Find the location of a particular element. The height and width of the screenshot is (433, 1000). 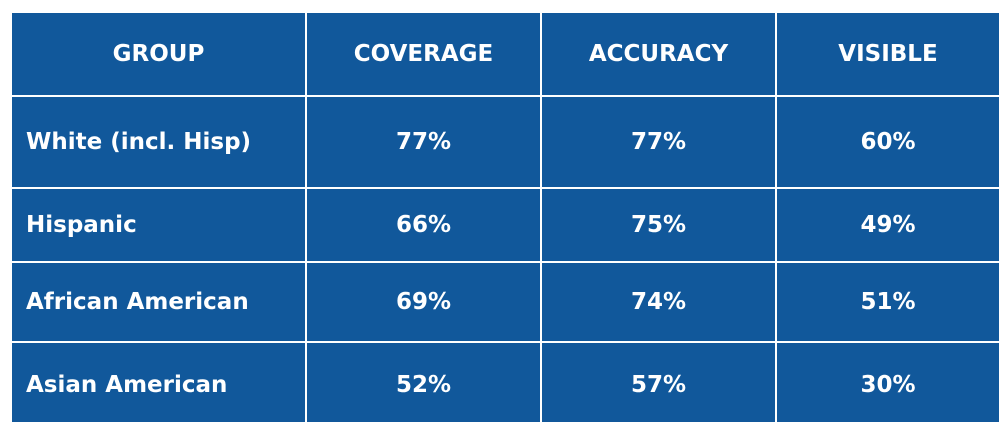

header-group: GROUP is located at coordinates (158, 54).